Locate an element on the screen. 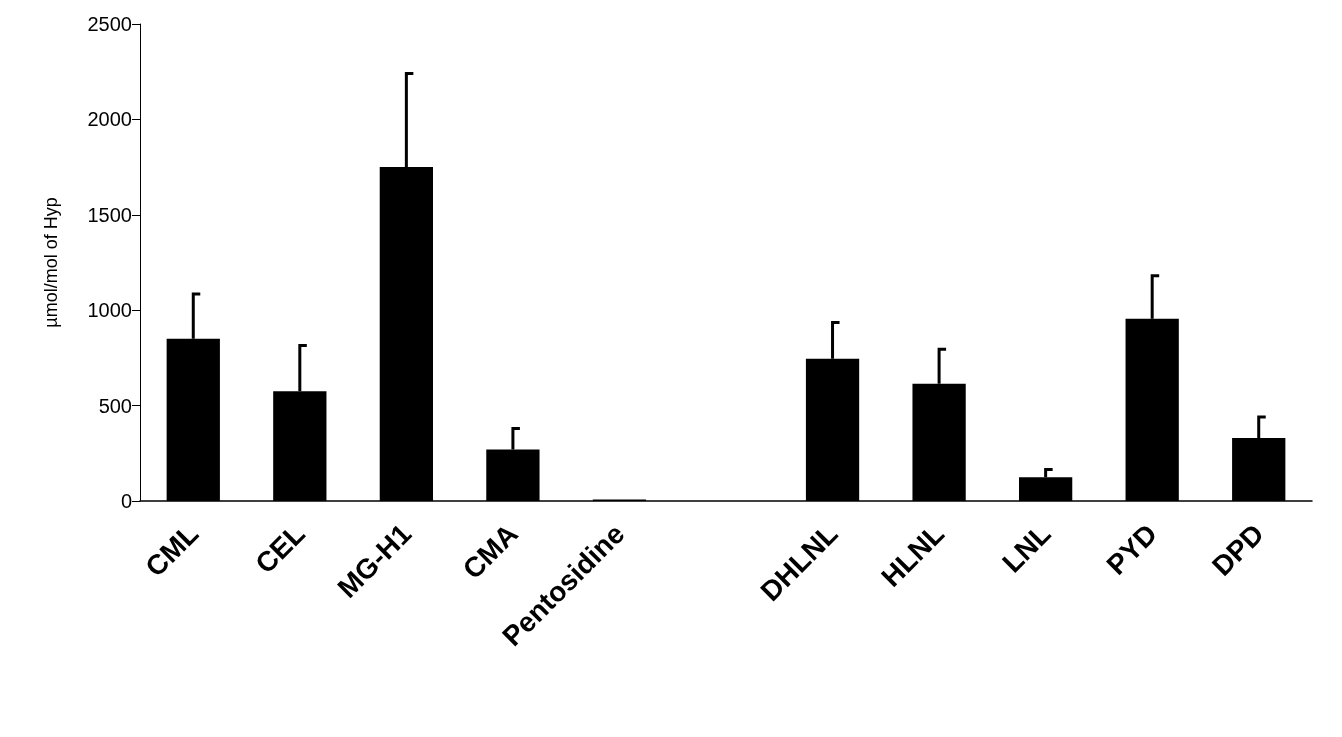 This screenshot has width=1342, height=737. x-tick-label: LNL is located at coordinates (1026, 548).